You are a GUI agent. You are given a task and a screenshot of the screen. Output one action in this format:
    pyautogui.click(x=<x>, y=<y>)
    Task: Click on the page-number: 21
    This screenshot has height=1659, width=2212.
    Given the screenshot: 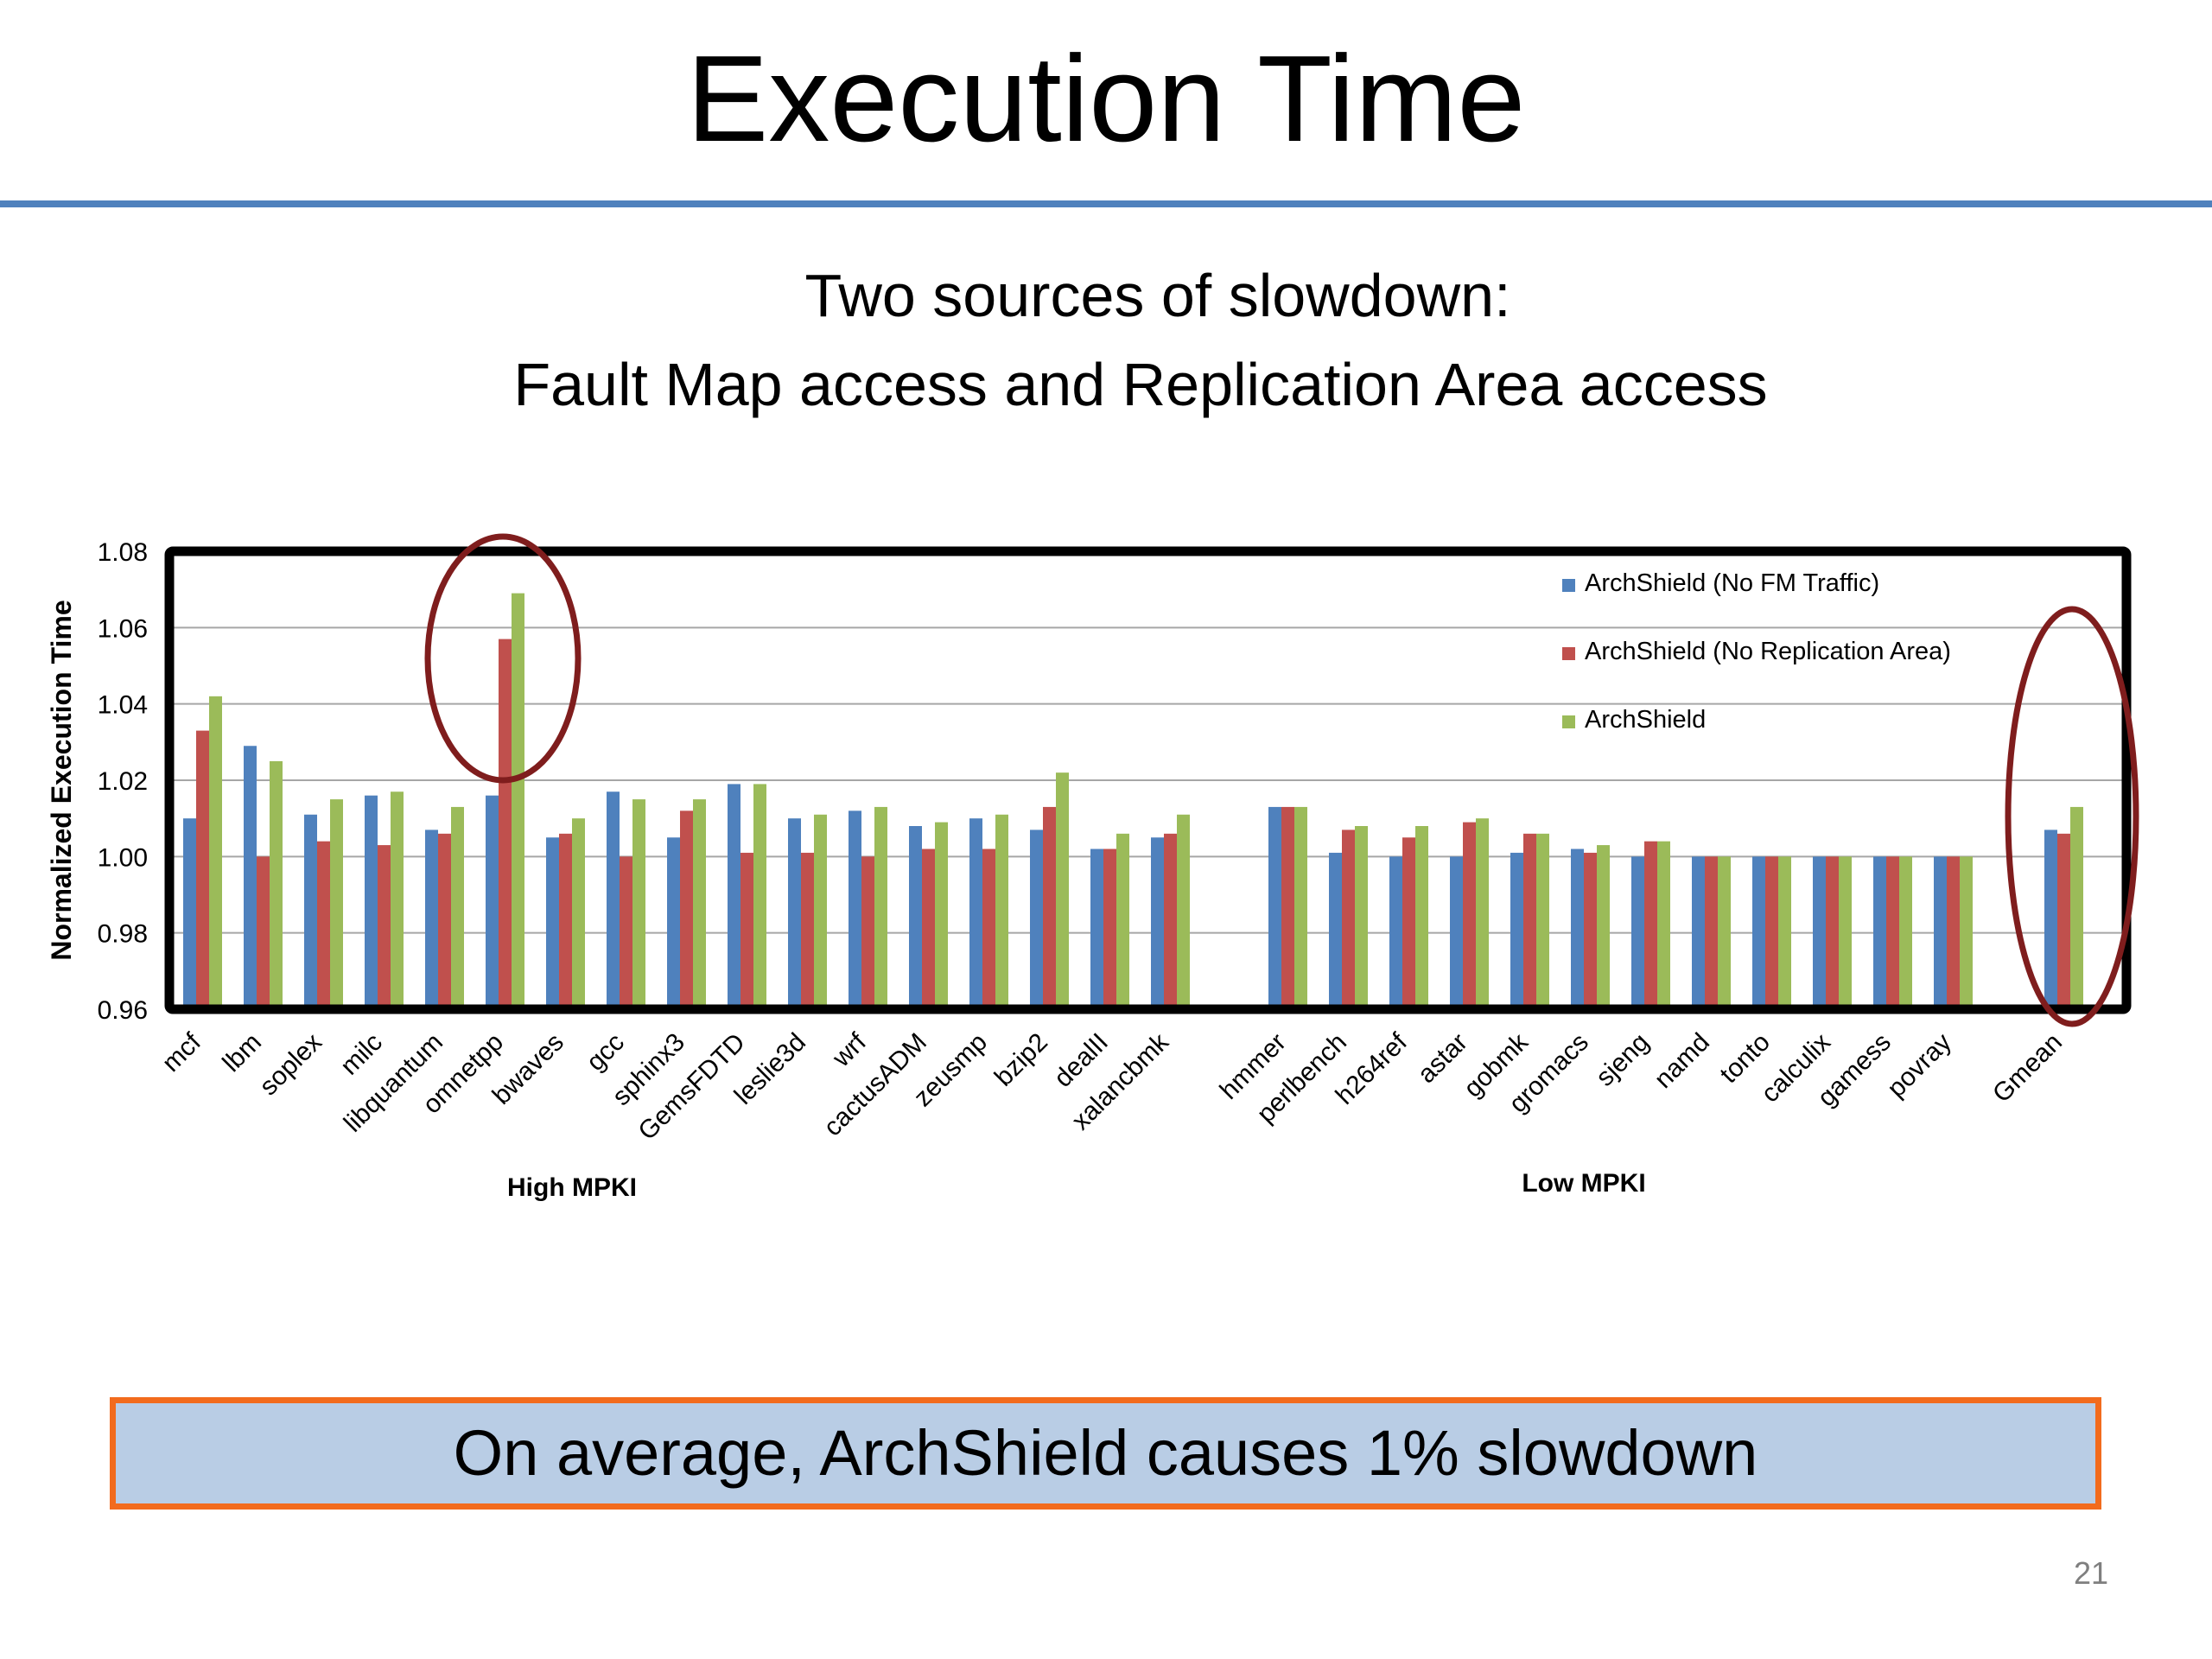 What is the action you would take?
    pyautogui.click(x=2090, y=1573)
    